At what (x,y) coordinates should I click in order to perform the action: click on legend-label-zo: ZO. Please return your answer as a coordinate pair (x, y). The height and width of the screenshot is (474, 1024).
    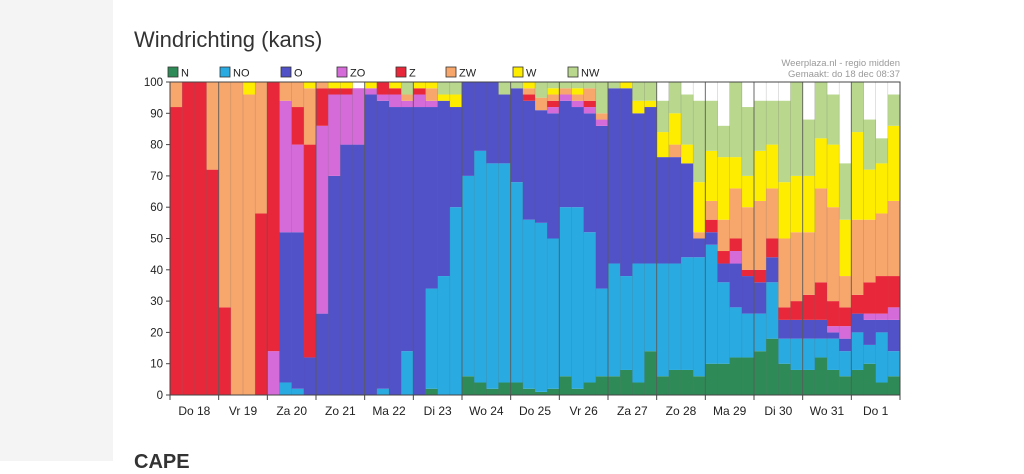
    Looking at the image, I should click on (358, 74).